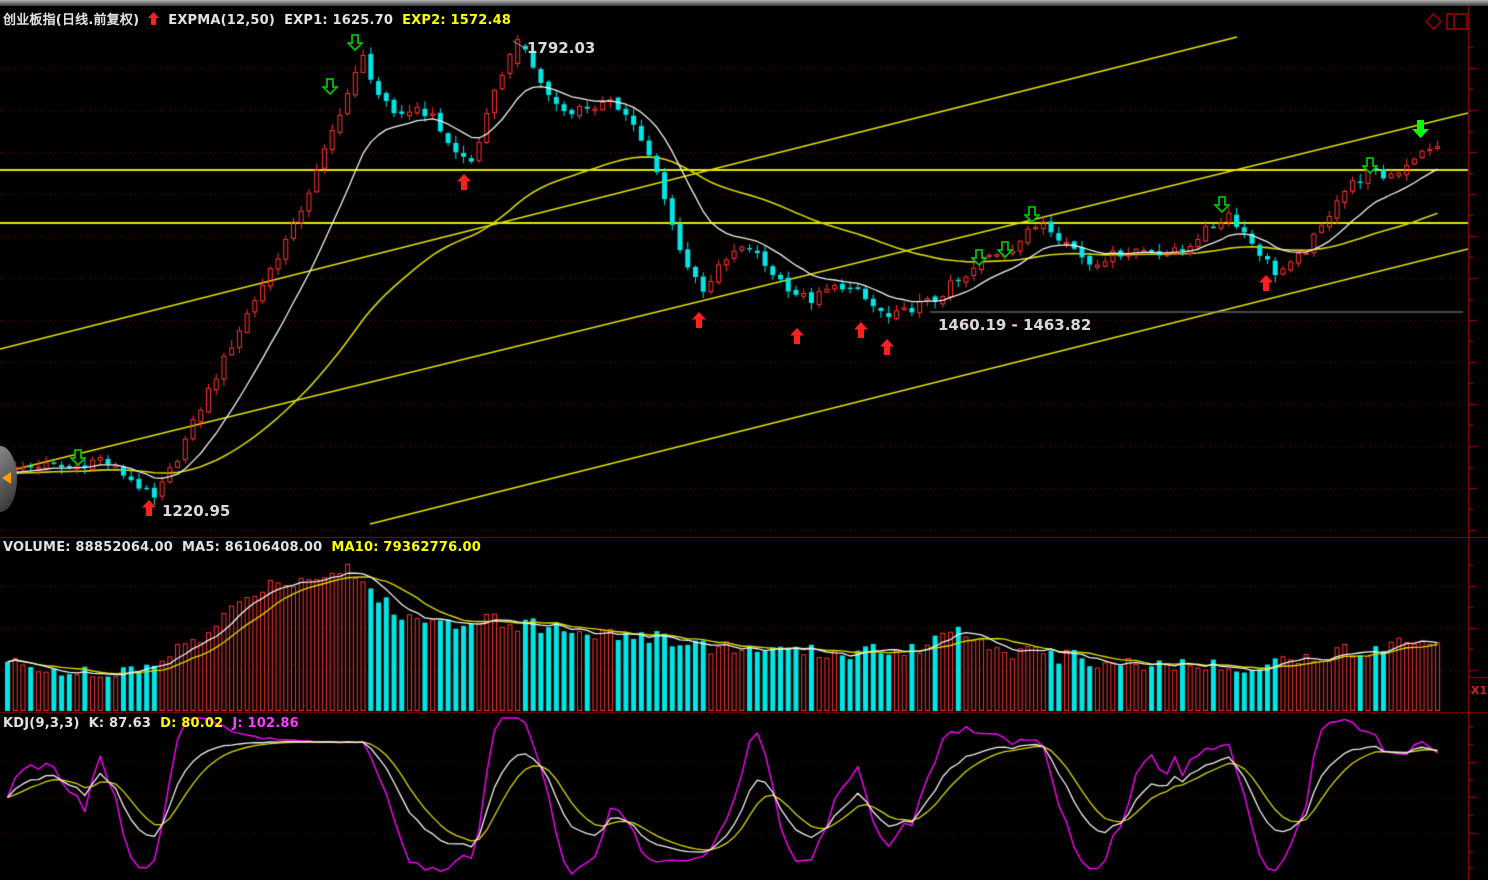  I want to click on exp1-value: EXP1: 1625.70, so click(339, 20).